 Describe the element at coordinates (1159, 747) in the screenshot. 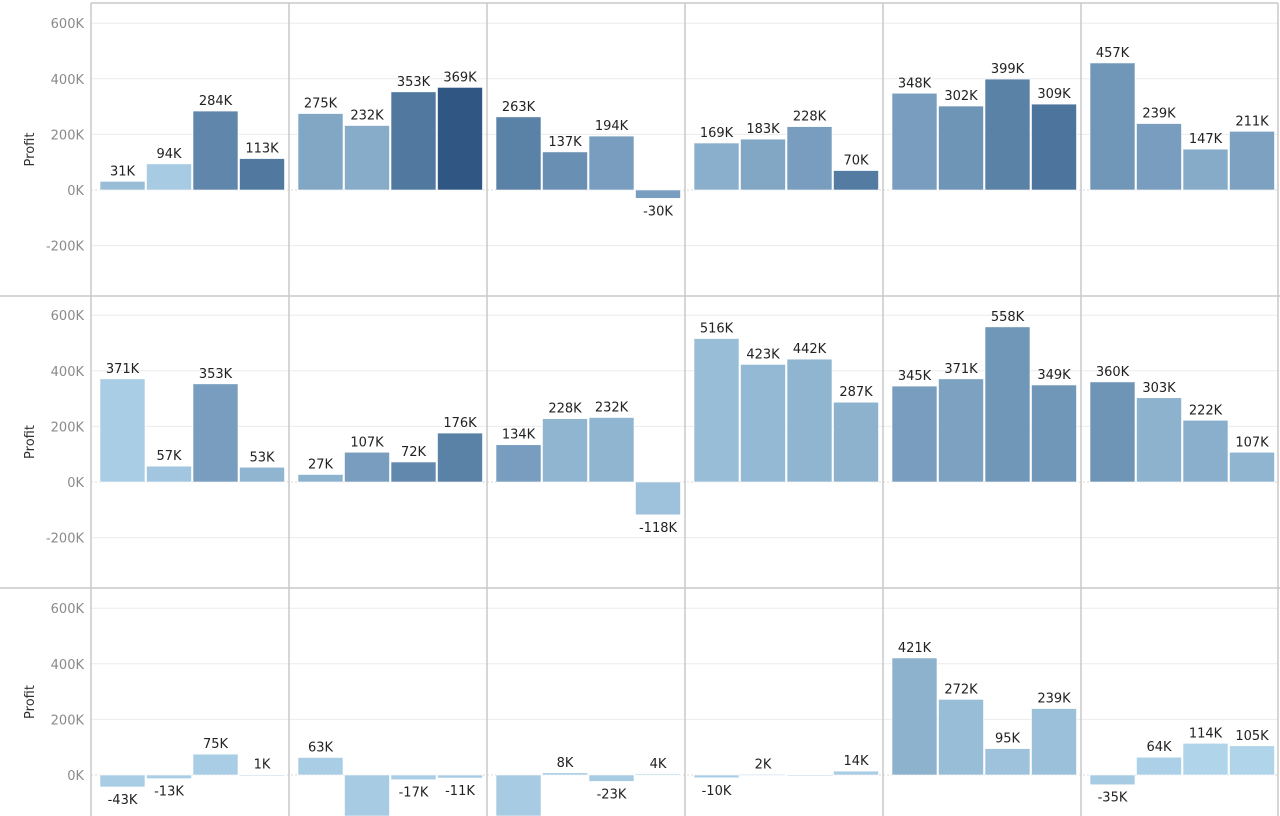

I see `data-label: 64K` at that location.